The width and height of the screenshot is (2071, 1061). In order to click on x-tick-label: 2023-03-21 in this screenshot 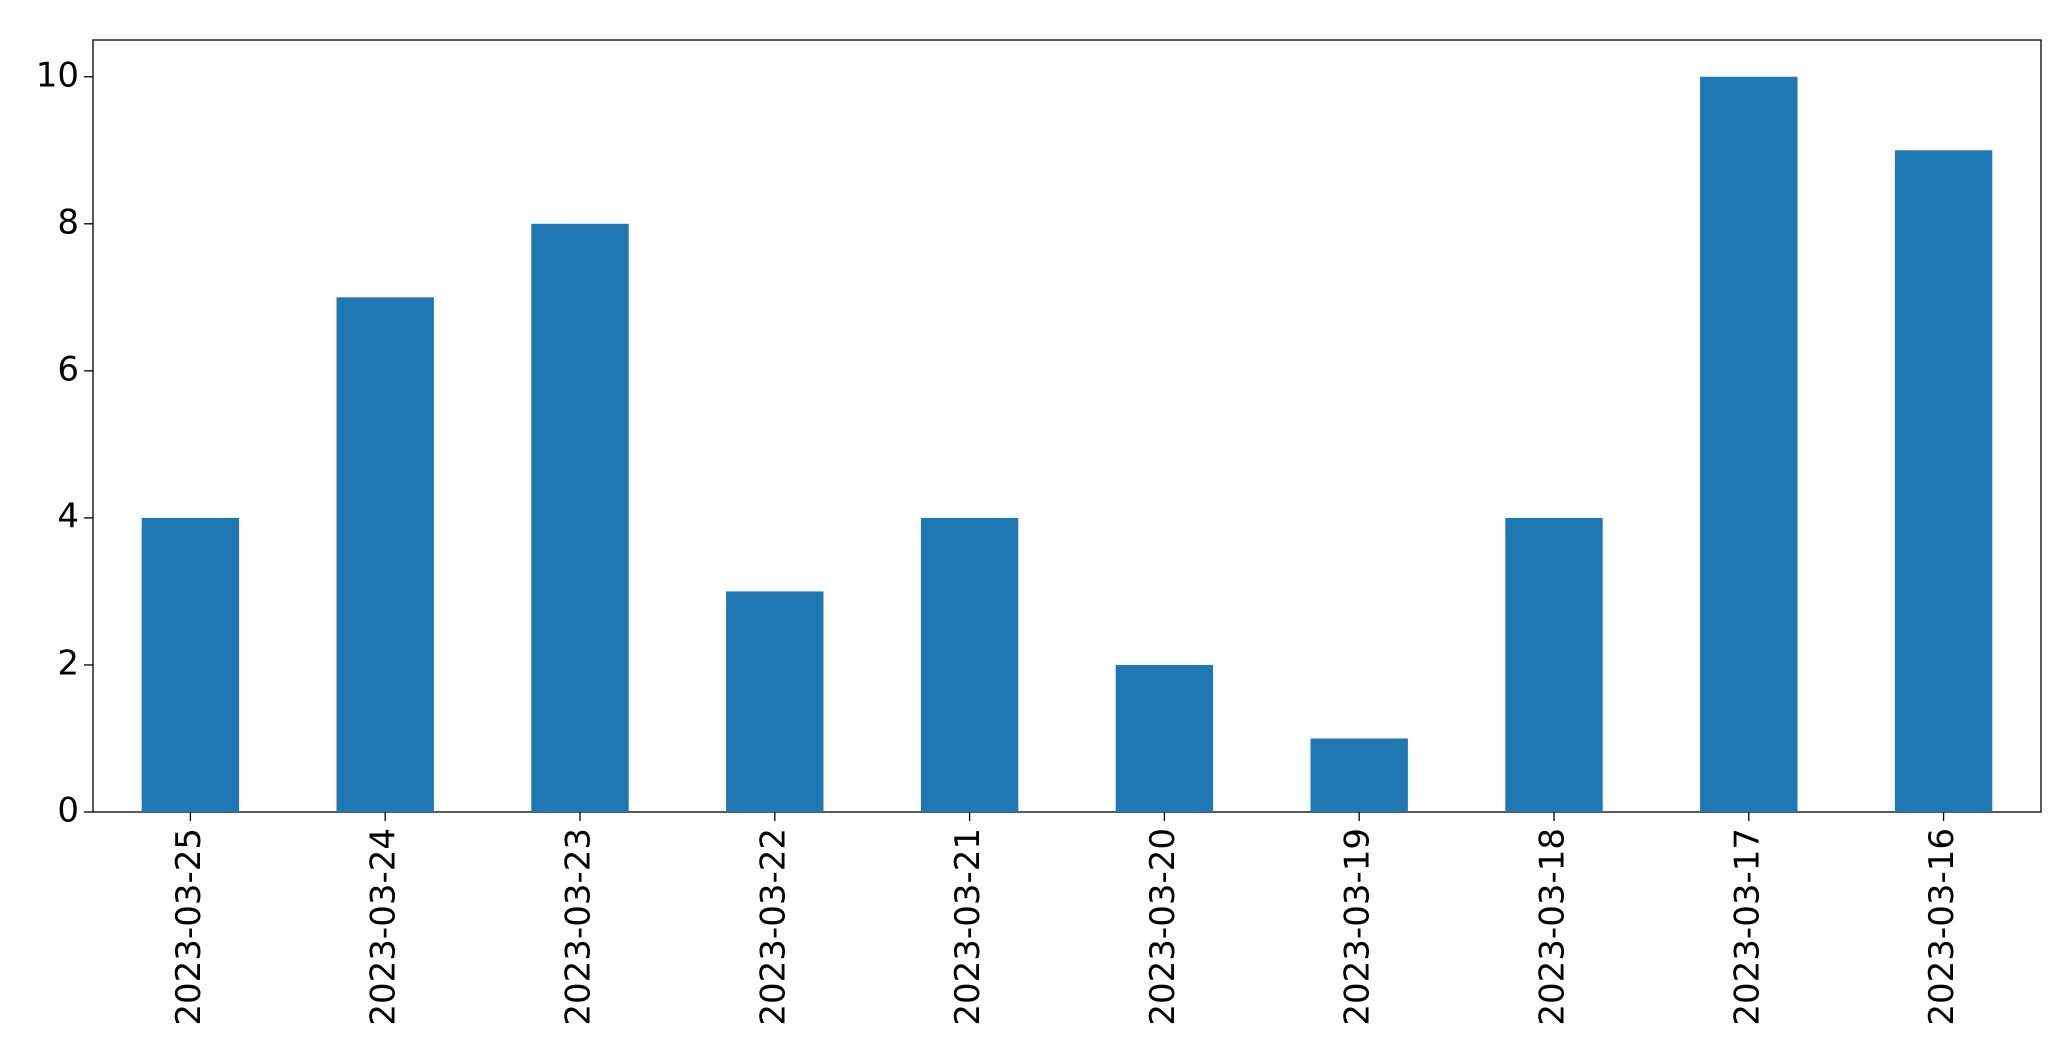, I will do `click(968, 927)`.